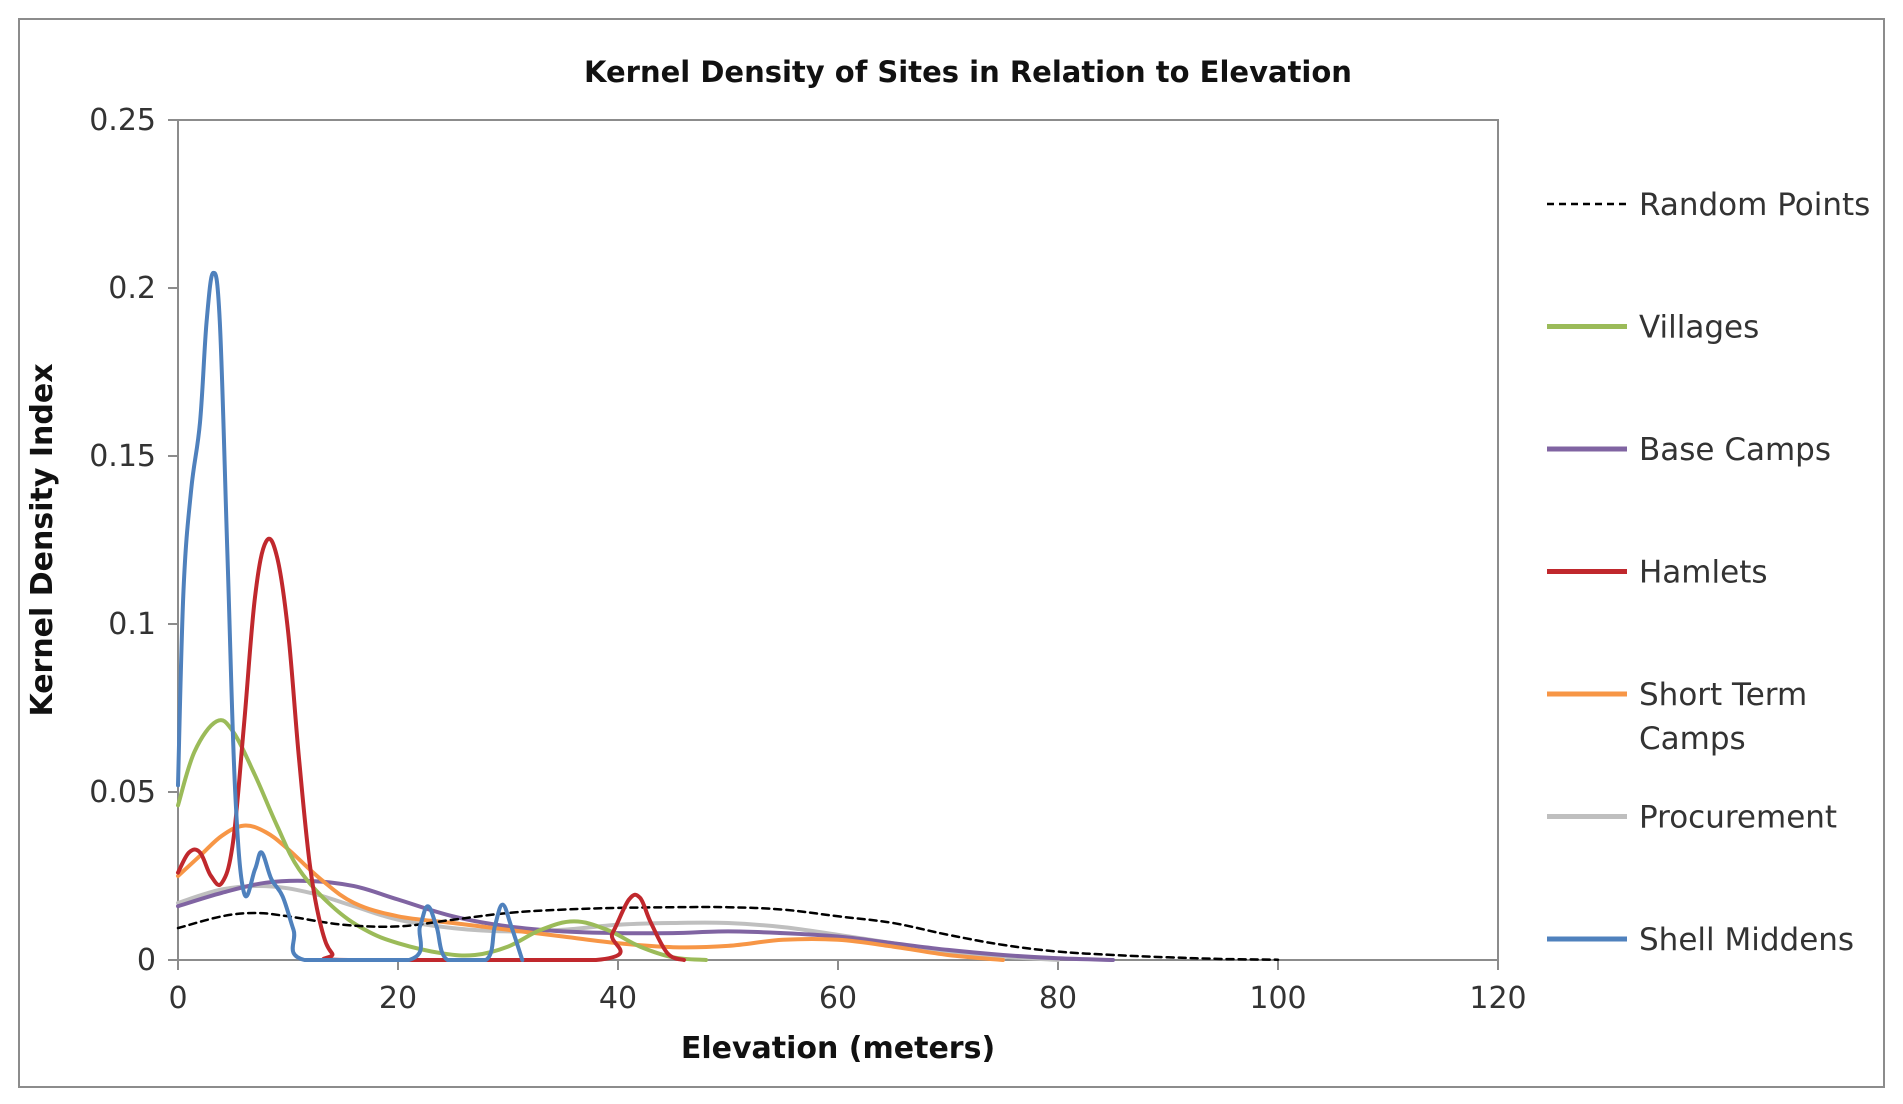 Image resolution: width=1903 pixels, height=1104 pixels. I want to click on series-line-random-points, so click(728, 933).